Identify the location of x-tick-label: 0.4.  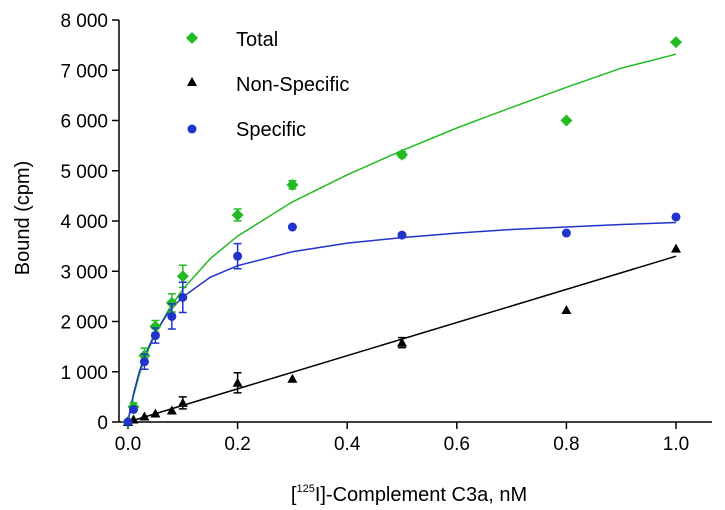
(347, 444).